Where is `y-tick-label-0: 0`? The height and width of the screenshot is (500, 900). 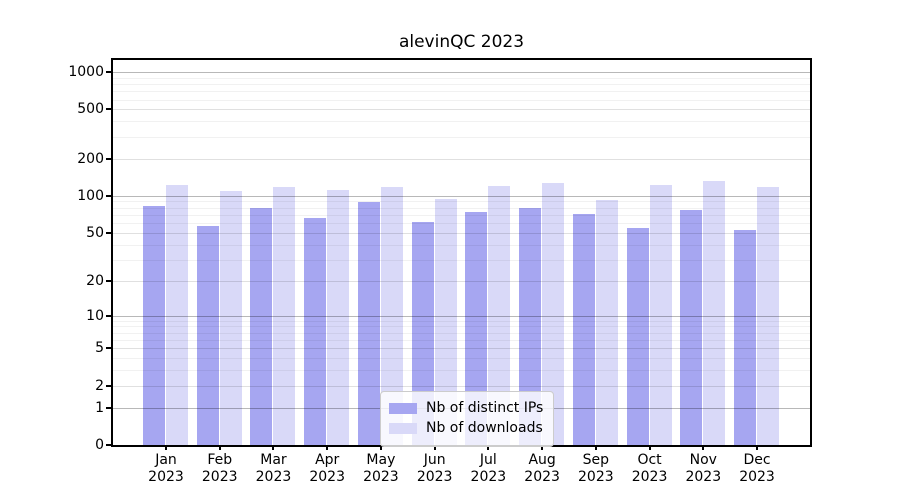
y-tick-label-0: 0 is located at coordinates (99, 445).